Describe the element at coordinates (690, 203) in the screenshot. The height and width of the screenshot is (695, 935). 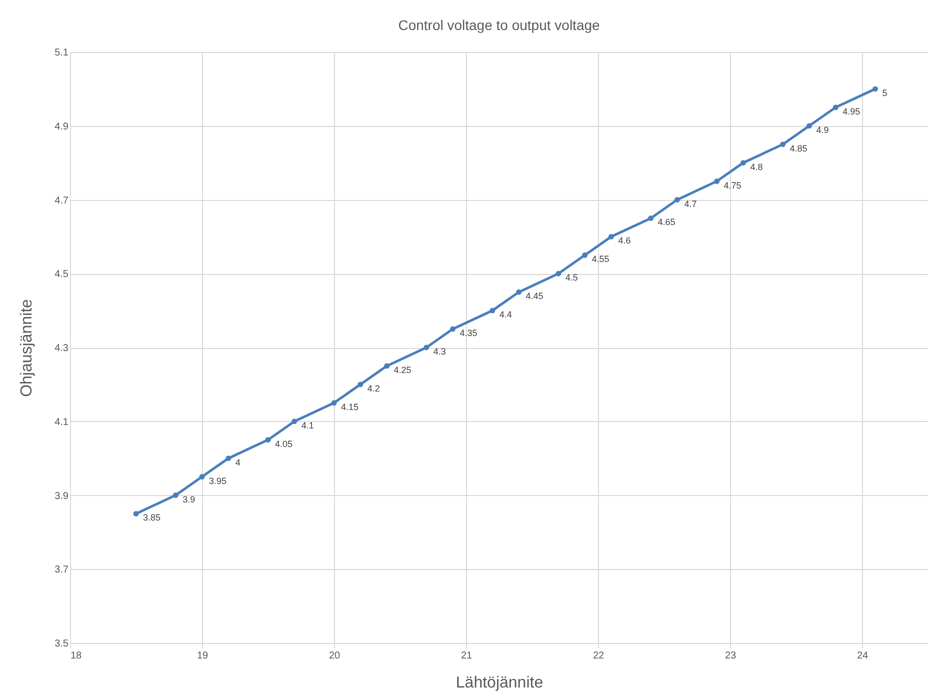
I see `data-label: 4.7` at that location.